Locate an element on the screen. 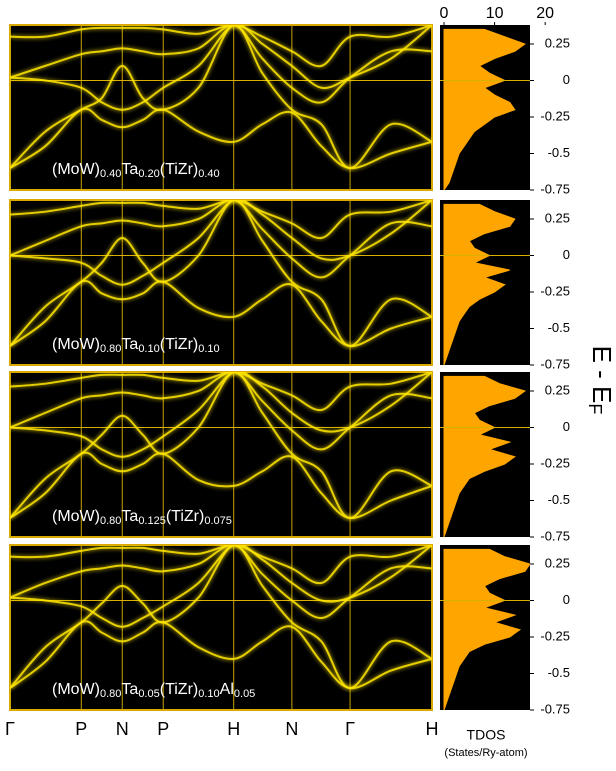 This screenshot has width=616, height=771. label-text: Al is located at coordinates (227, 689).